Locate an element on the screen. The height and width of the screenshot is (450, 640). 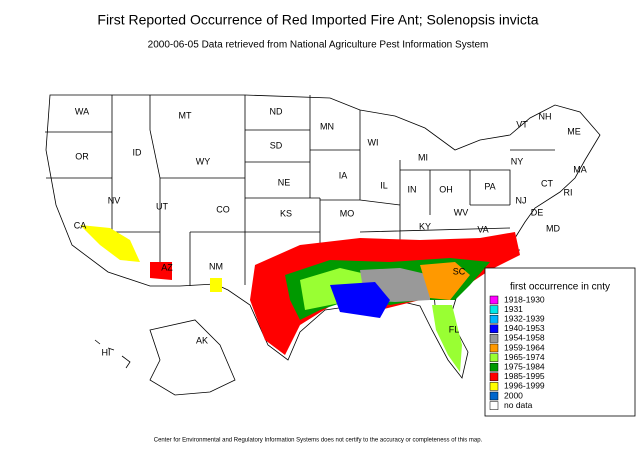
state-label: ID is located at coordinates (138, 152).